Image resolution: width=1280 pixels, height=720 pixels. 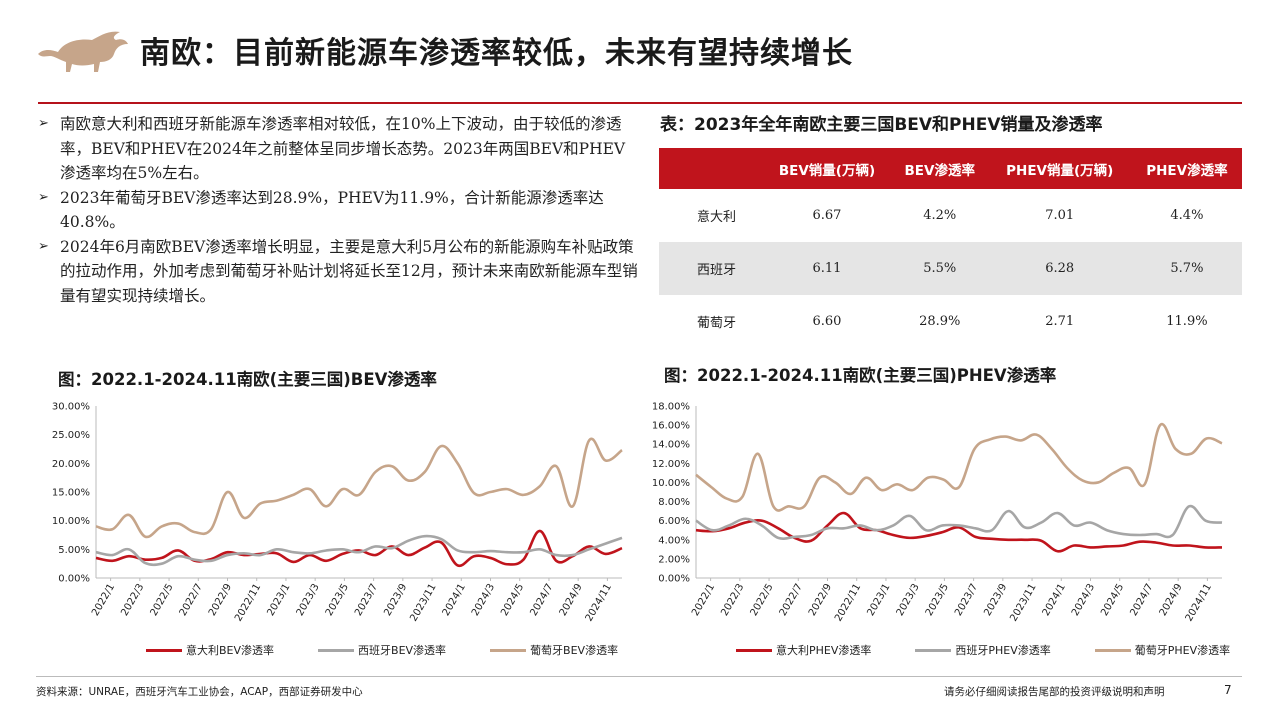 What do you see at coordinates (71, 464) in the screenshot?
I see `y-tick-label: 20.00%` at bounding box center [71, 464].